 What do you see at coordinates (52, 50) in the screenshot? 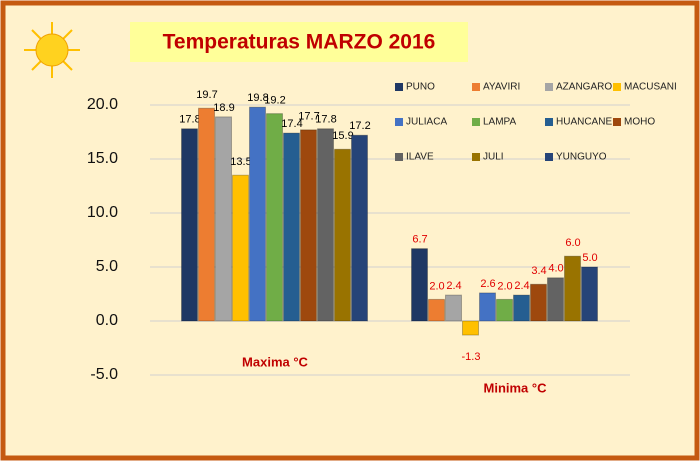
I see `sun-icon` at bounding box center [52, 50].